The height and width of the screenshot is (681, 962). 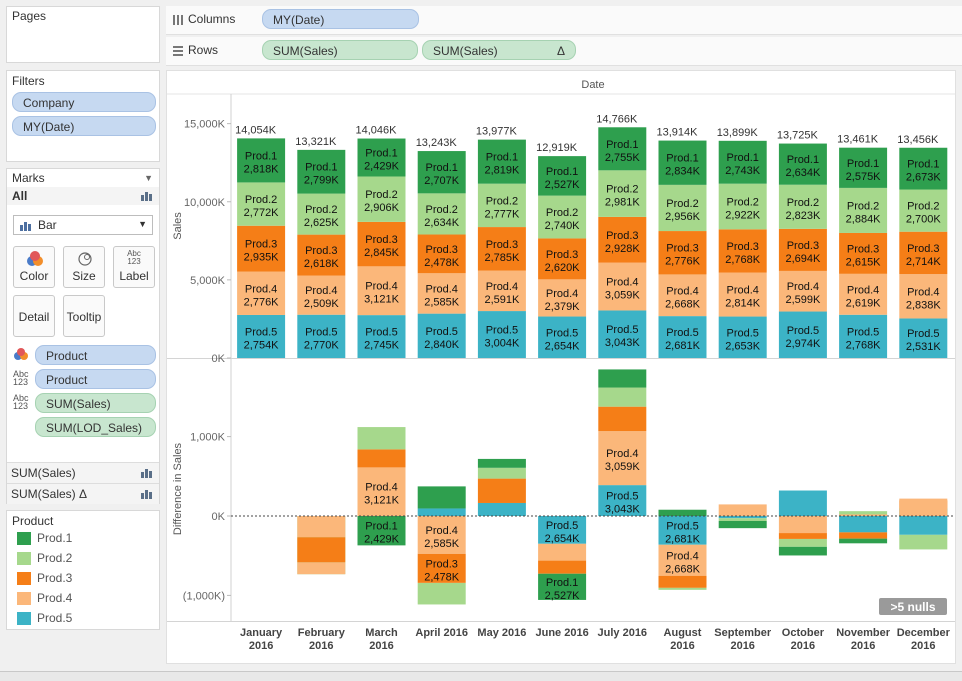 I want to click on difference-value-label: 2,478K, so click(x=442, y=577).